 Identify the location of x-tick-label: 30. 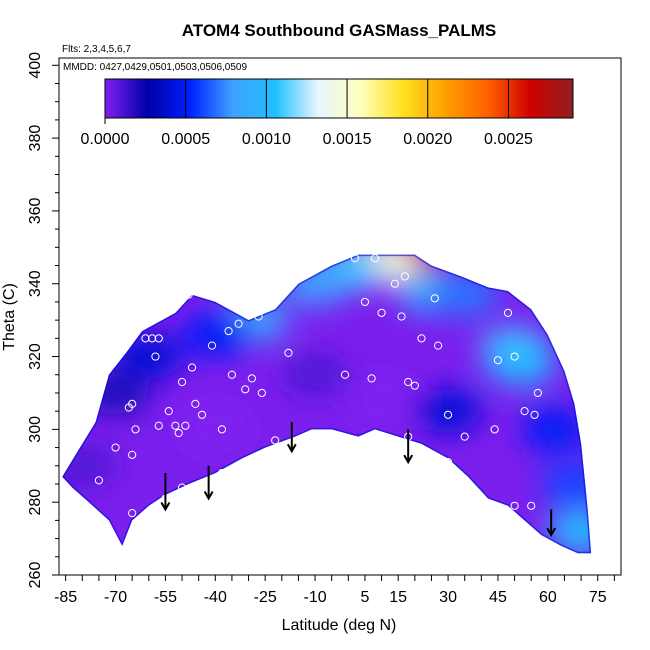
(448, 597).